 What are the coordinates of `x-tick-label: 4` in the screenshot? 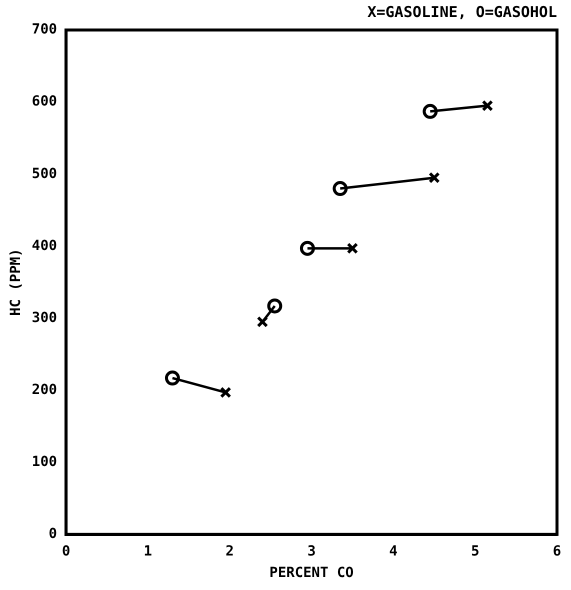 It's located at (393, 551).